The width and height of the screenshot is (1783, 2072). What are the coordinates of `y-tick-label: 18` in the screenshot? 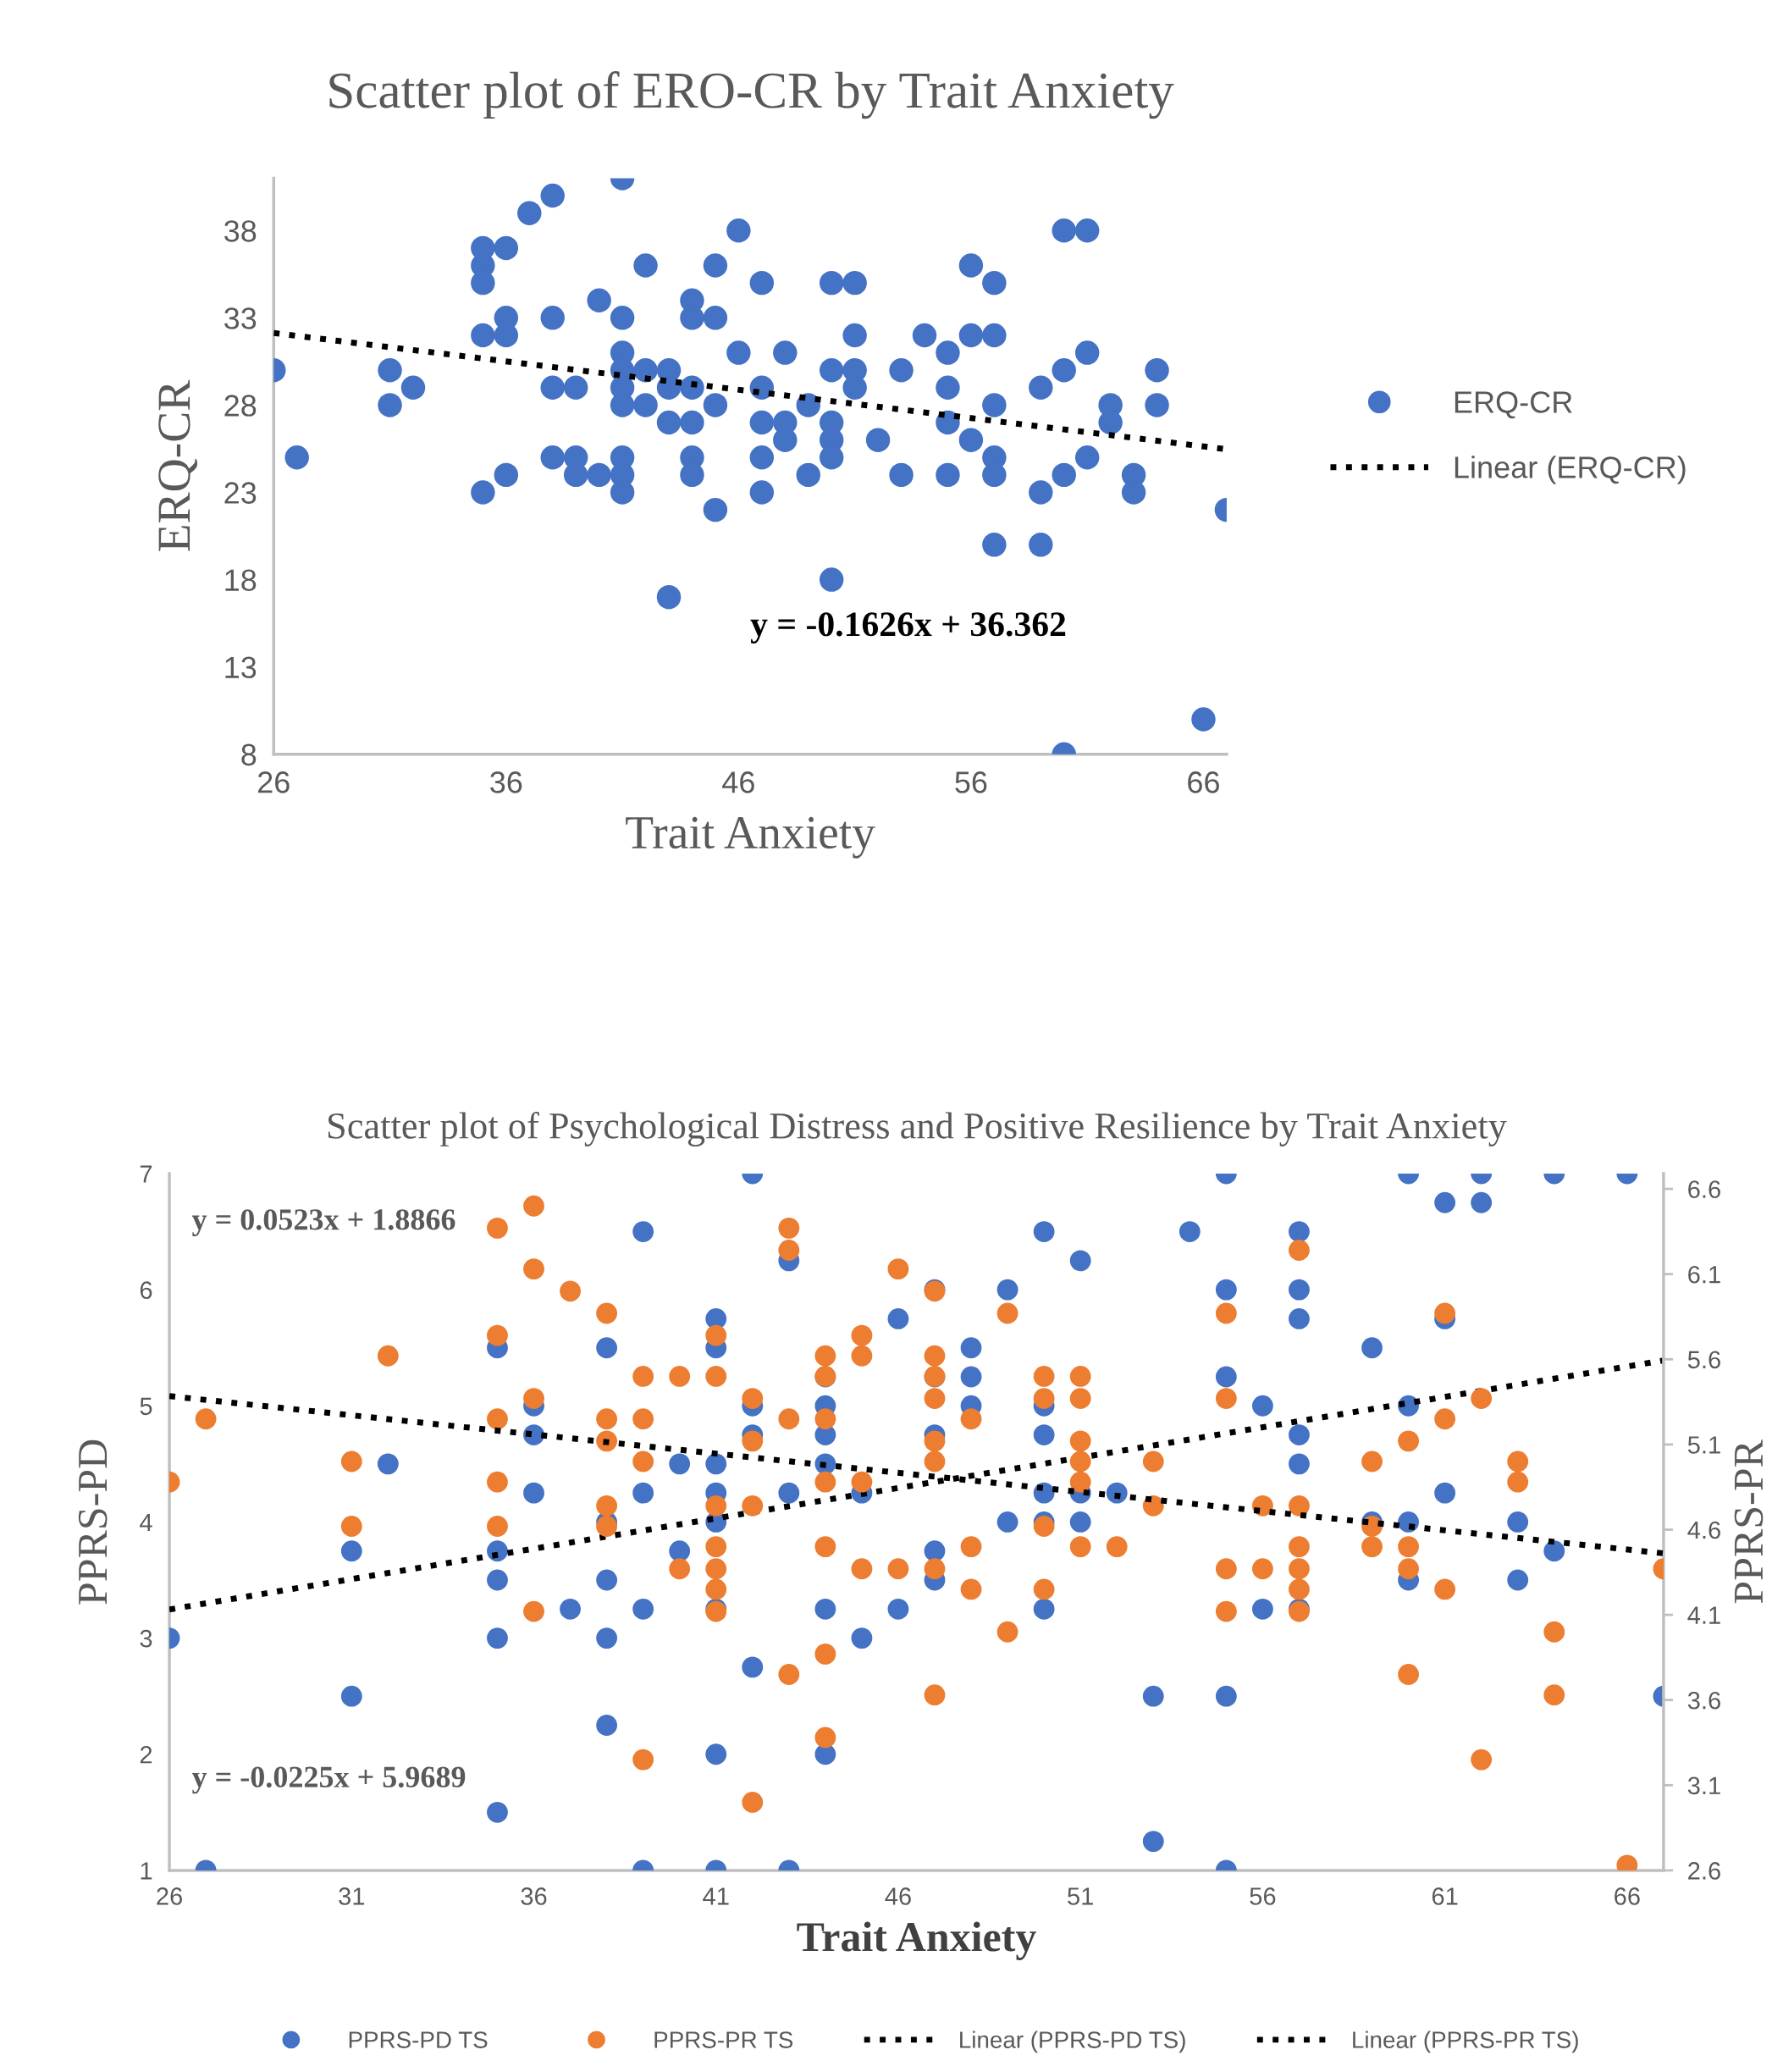 It's located at (241, 580).